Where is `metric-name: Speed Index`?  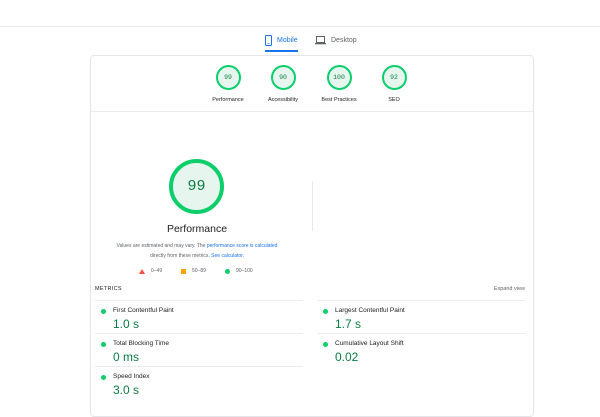 metric-name: Speed Index is located at coordinates (131, 376).